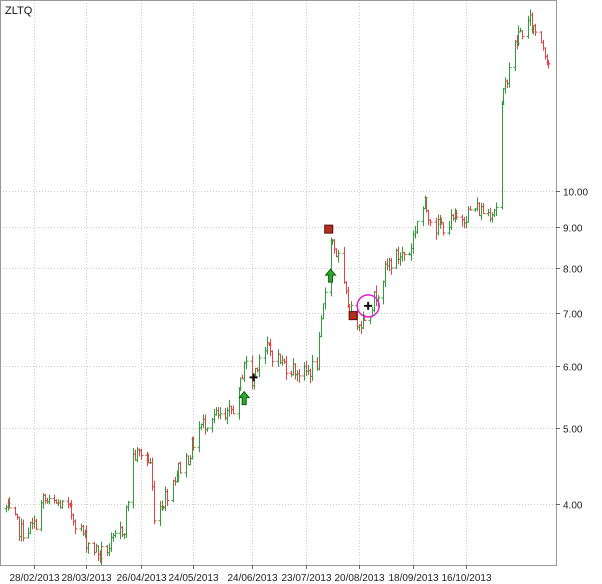 The height and width of the screenshot is (584, 602). Describe the element at coordinates (573, 506) in the screenshot. I see `y-tick-label: 4.00` at that location.